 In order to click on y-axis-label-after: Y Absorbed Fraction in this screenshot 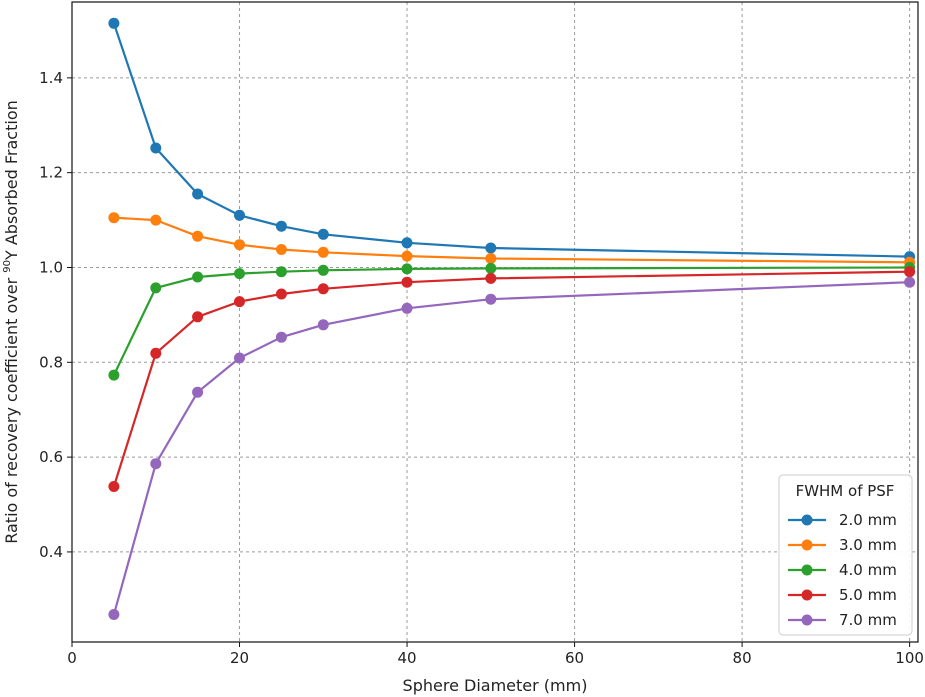, I will do `click(11, 180)`.